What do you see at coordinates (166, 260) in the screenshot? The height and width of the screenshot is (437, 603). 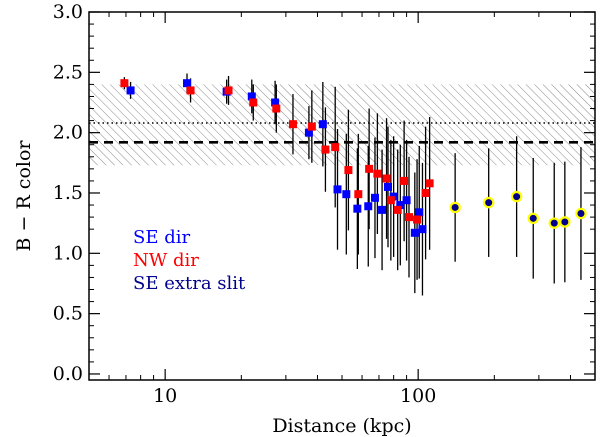 I see `legend-entry-nw-dir: NW dir` at bounding box center [166, 260].